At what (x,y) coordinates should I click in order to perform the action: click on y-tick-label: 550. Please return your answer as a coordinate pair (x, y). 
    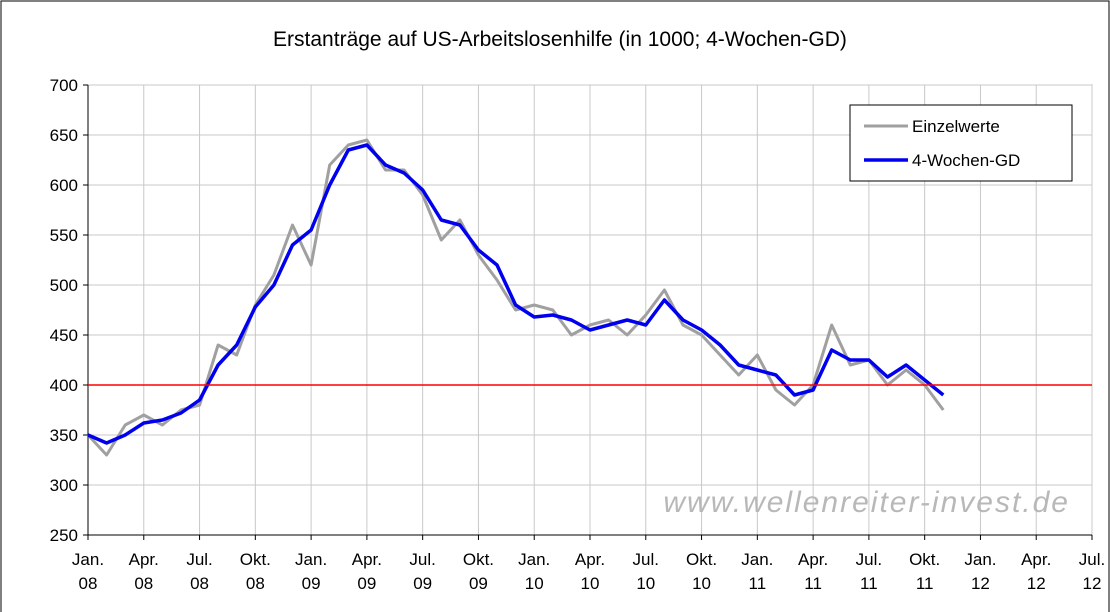
    Looking at the image, I should click on (64, 235).